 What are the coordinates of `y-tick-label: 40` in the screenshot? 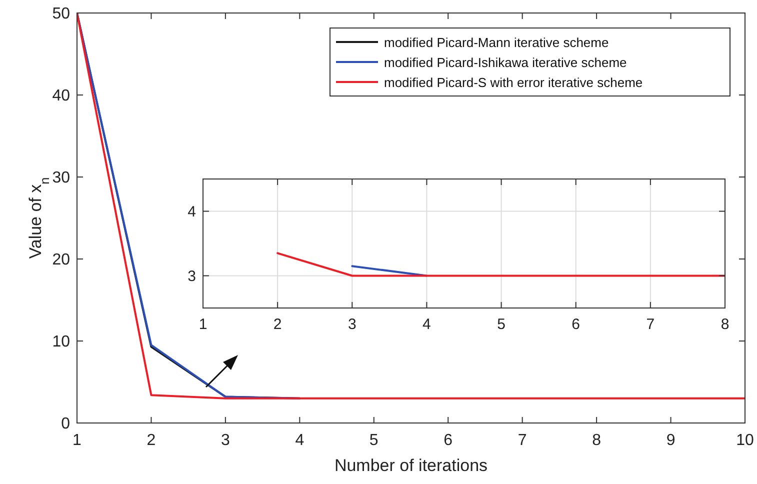 It's located at (61, 96).